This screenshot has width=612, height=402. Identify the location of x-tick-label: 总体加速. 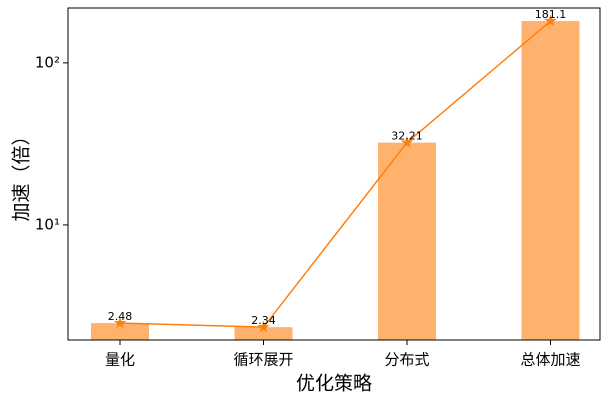
(550, 360).